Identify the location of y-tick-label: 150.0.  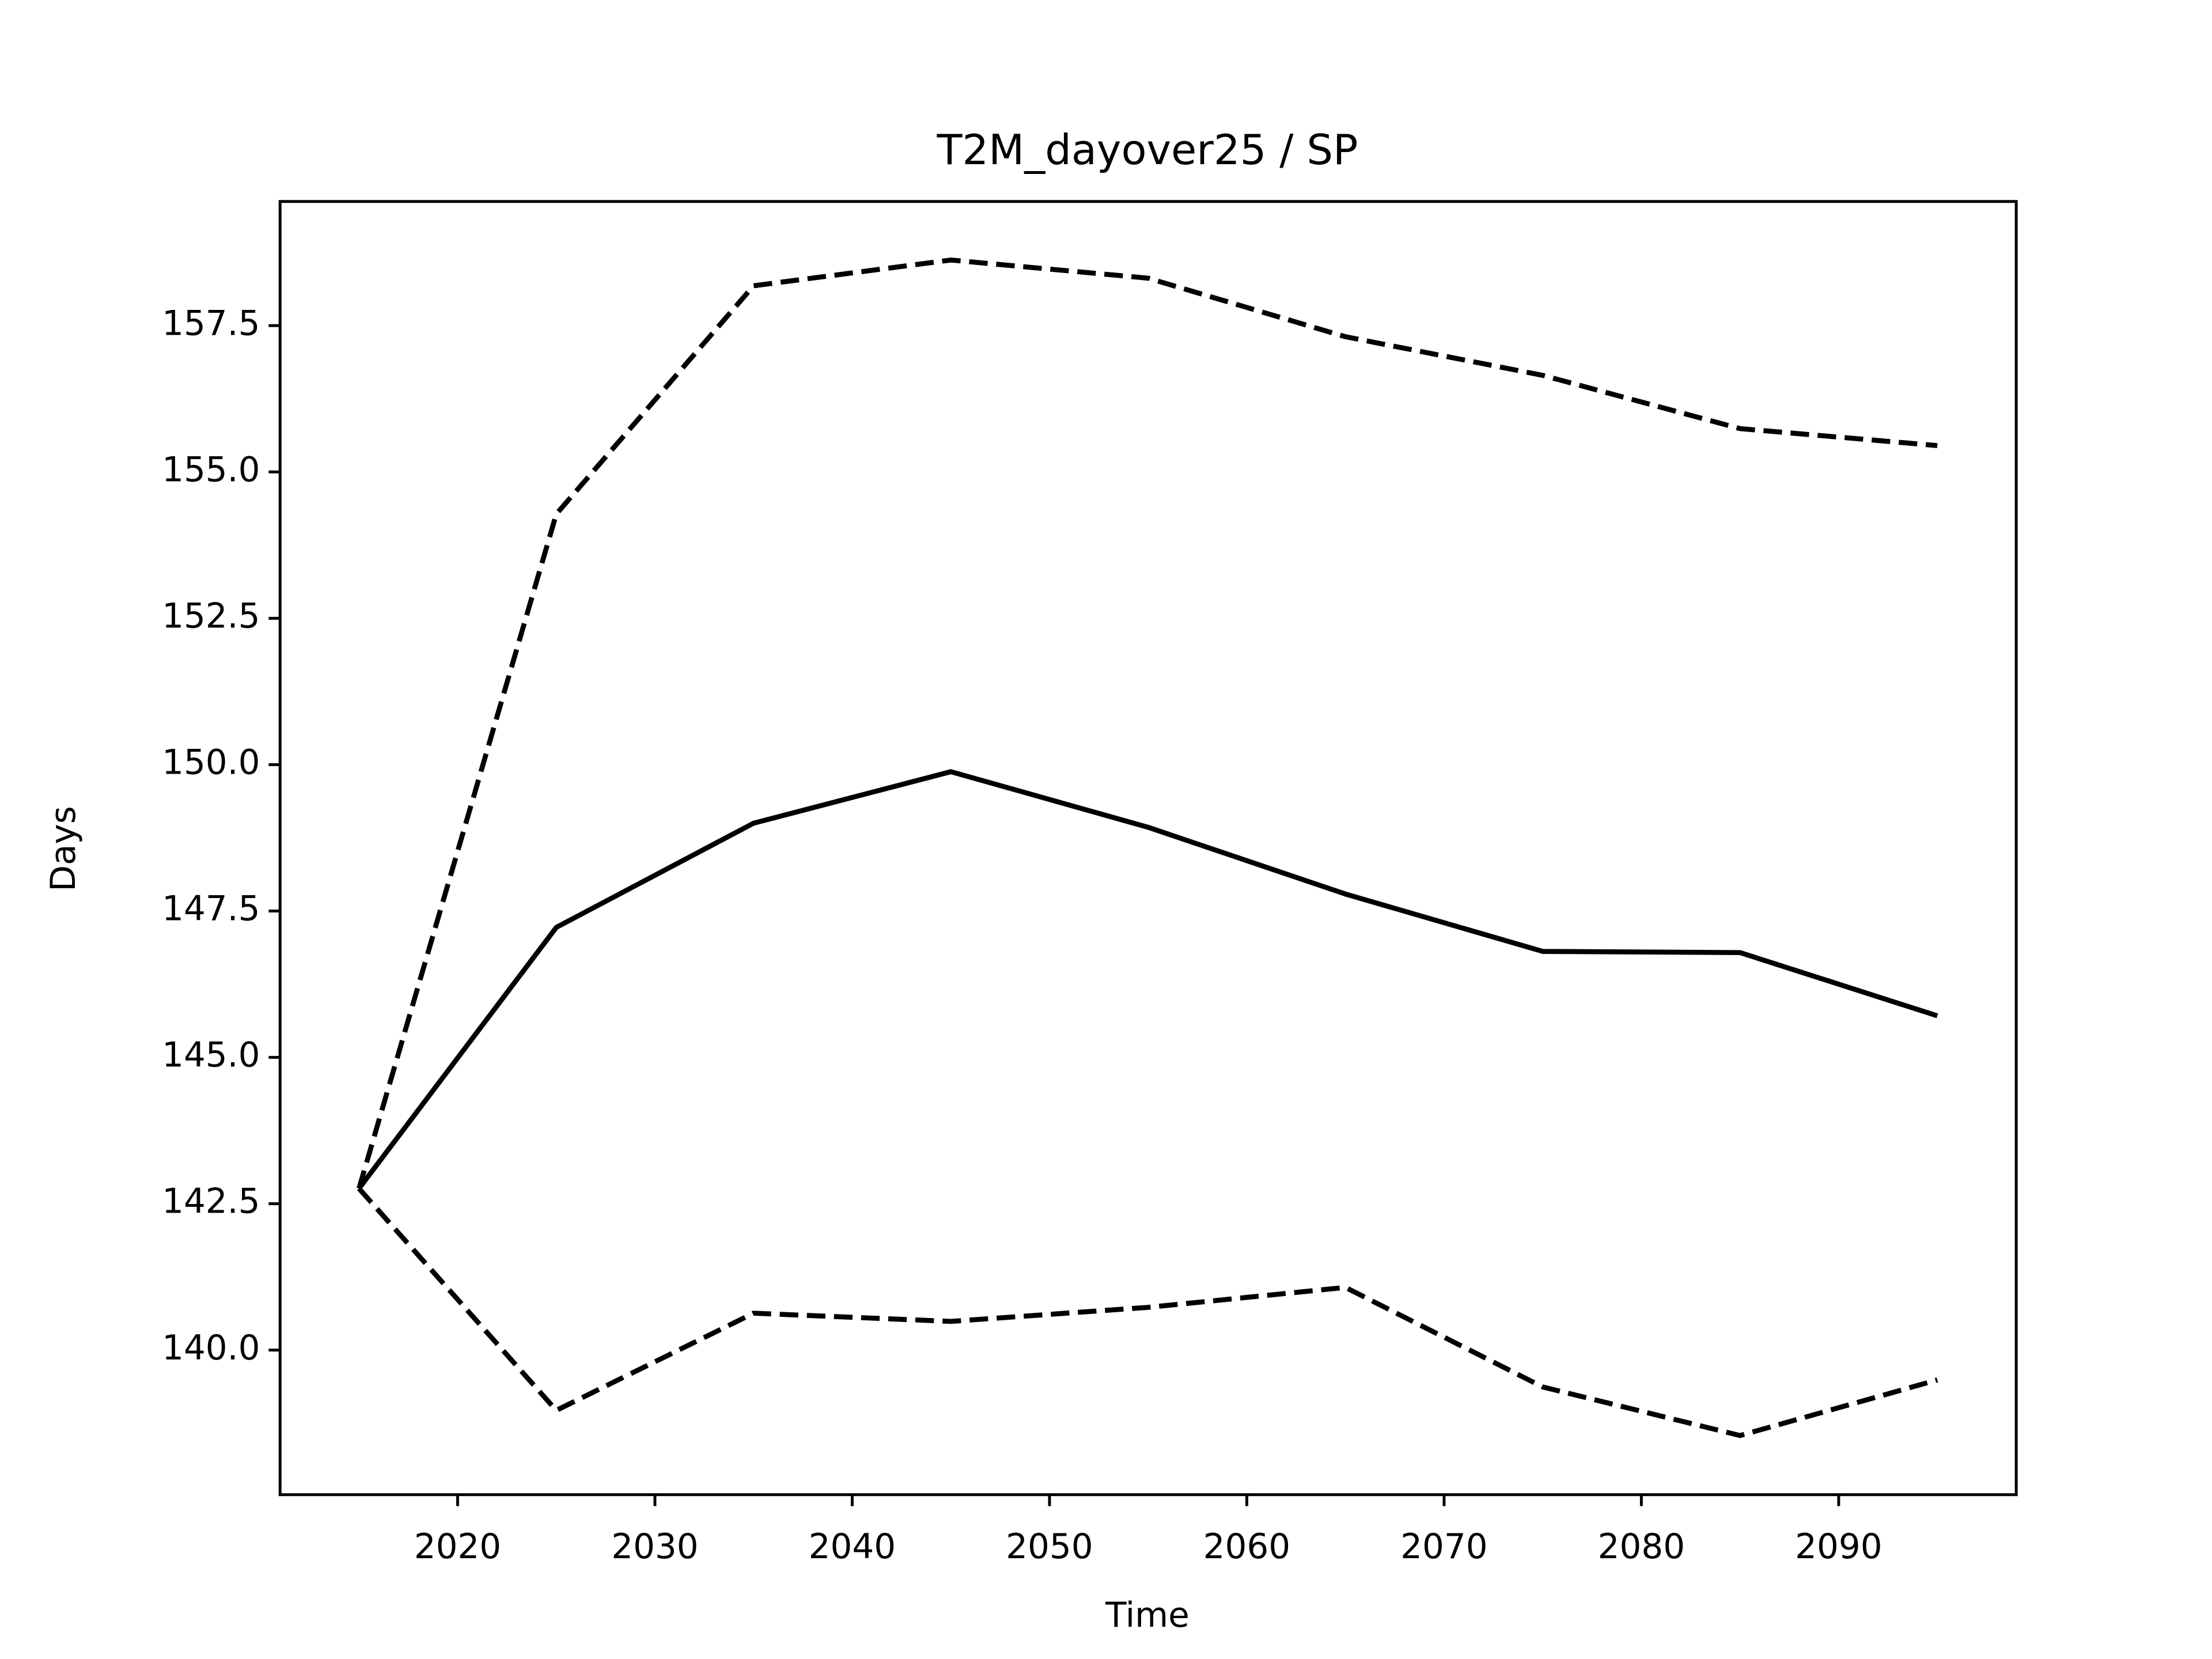
(211, 763).